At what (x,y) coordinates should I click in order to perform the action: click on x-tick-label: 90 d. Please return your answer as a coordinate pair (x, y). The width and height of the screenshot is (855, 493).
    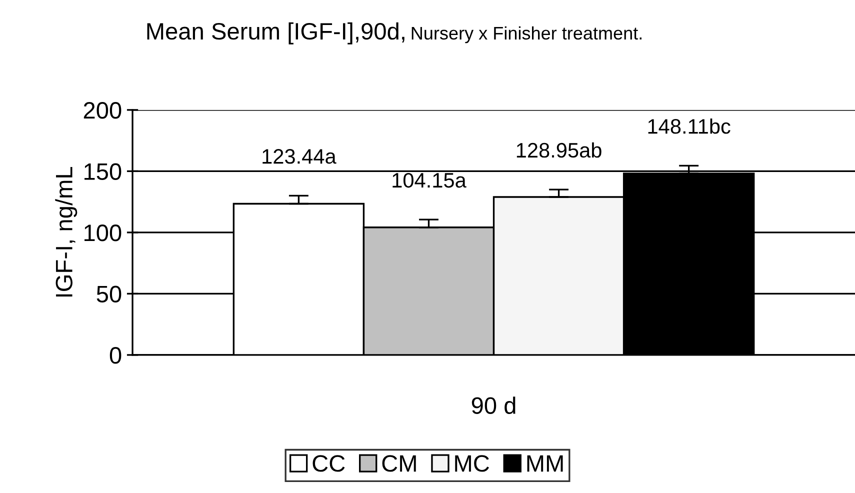
    Looking at the image, I should click on (494, 405).